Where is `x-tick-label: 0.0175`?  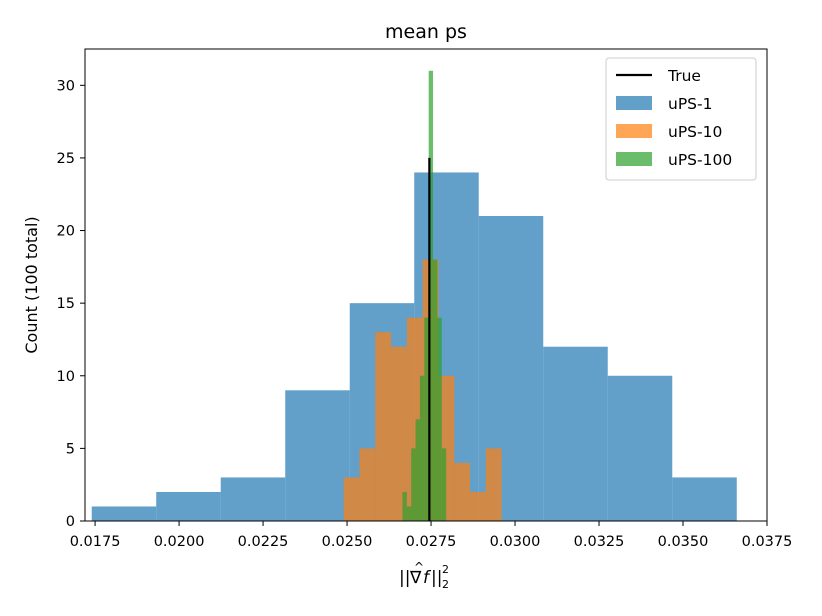
x-tick-label: 0.0175 is located at coordinates (95, 542).